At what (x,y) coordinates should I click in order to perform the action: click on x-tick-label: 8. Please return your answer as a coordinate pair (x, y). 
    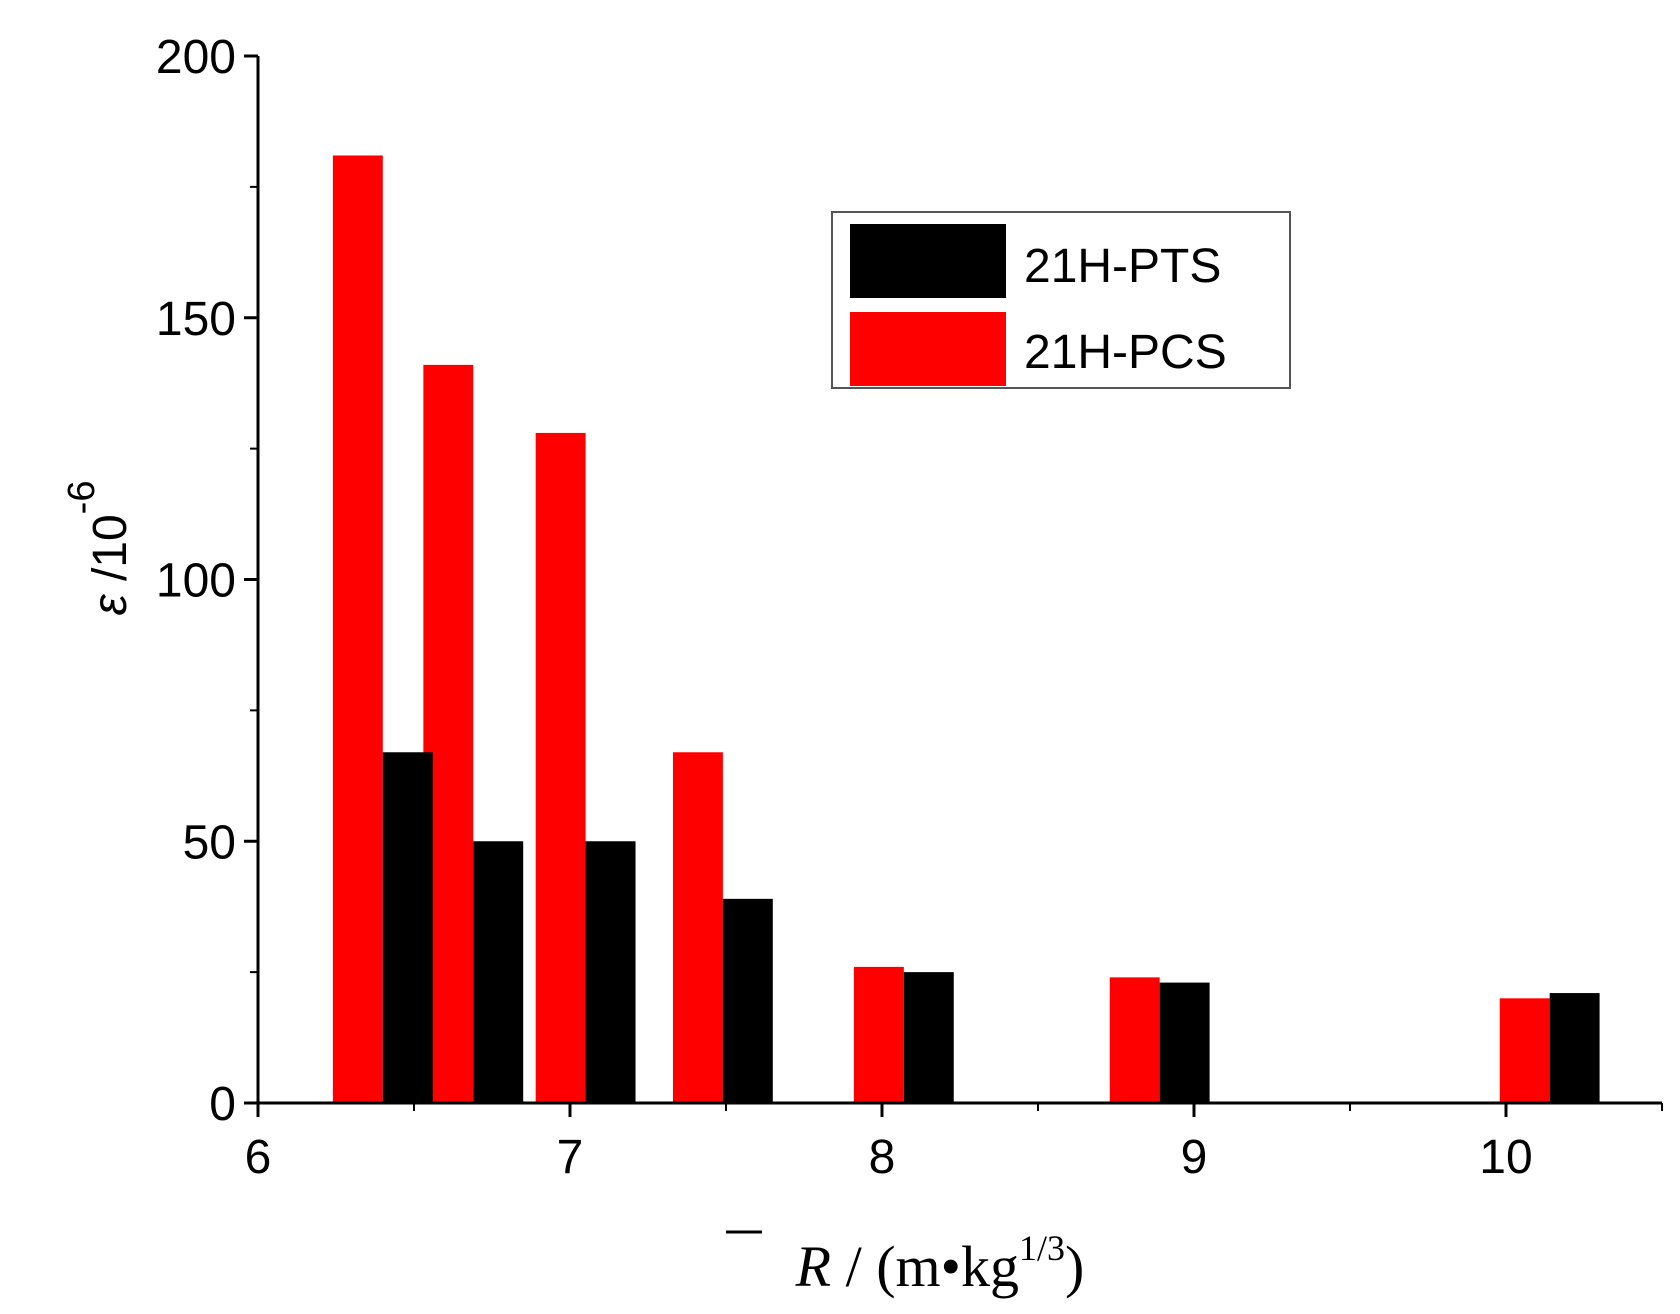
    Looking at the image, I should click on (882, 1157).